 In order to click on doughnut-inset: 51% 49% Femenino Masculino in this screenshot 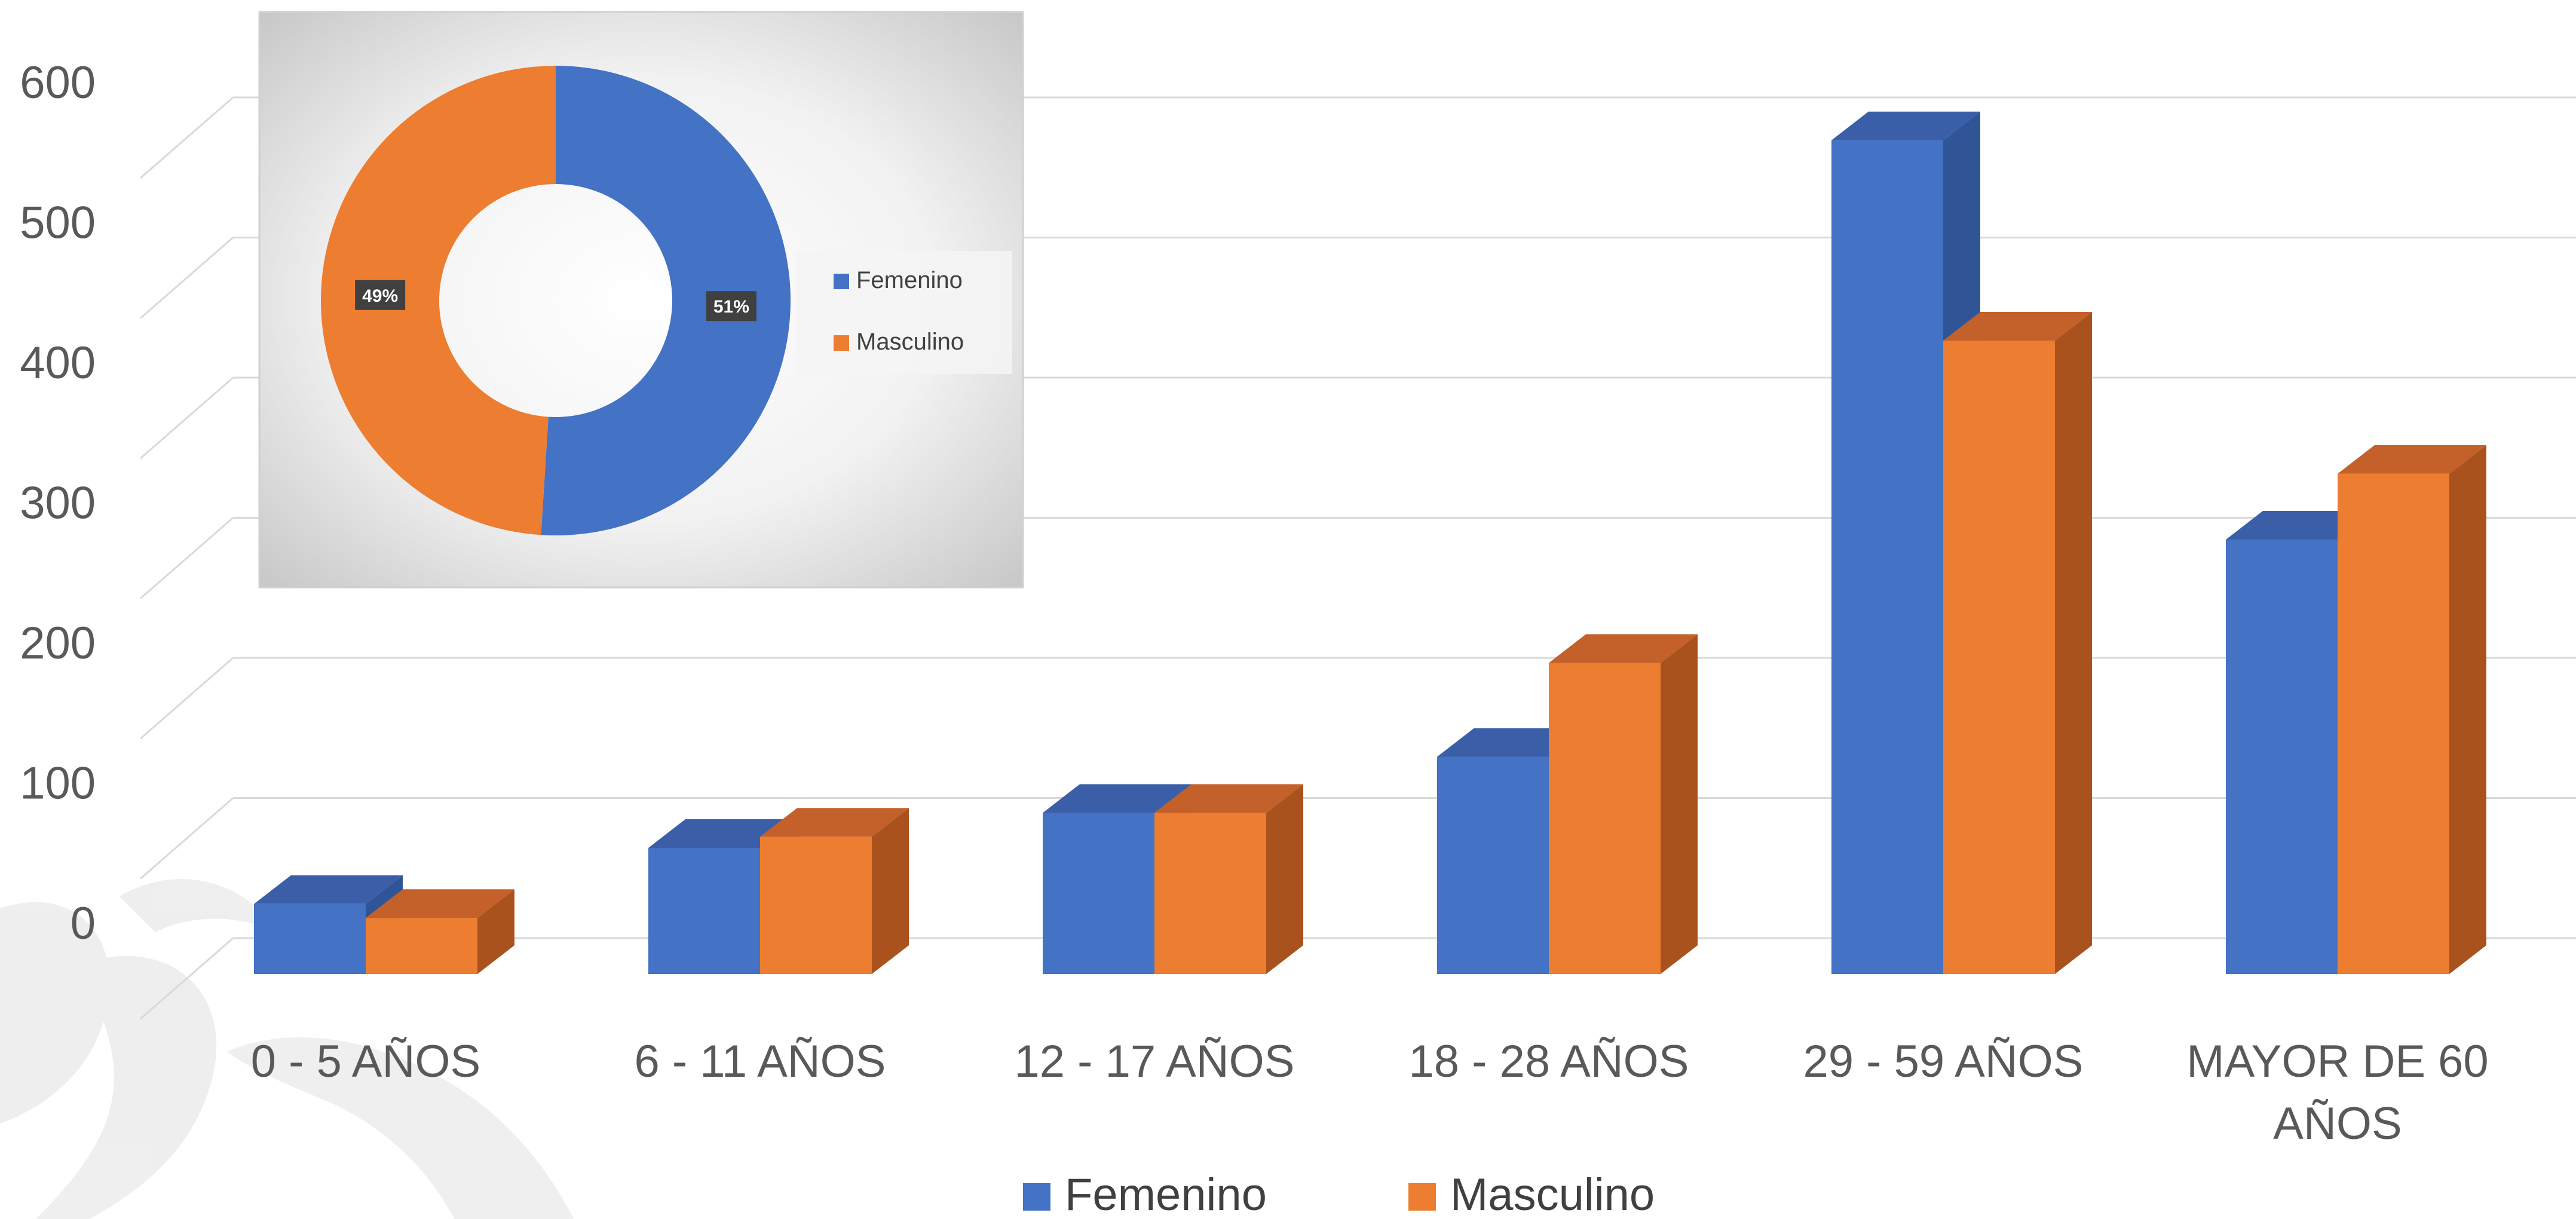, I will do `click(641, 300)`.